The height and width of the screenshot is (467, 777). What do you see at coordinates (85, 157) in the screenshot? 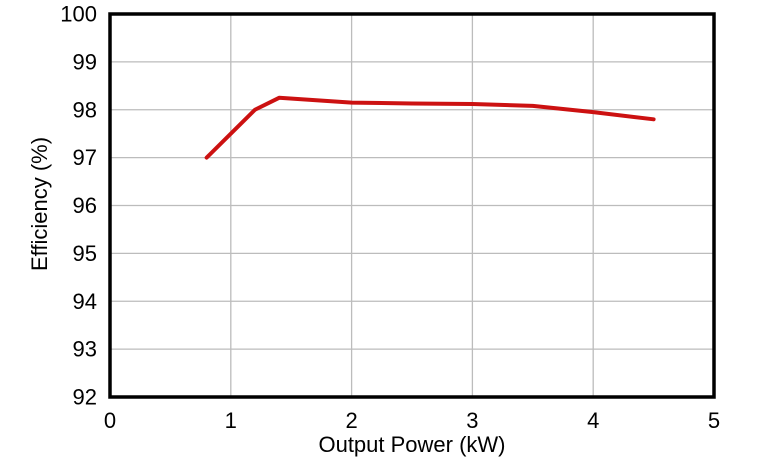
I see `y-tick-label: 97` at bounding box center [85, 157].